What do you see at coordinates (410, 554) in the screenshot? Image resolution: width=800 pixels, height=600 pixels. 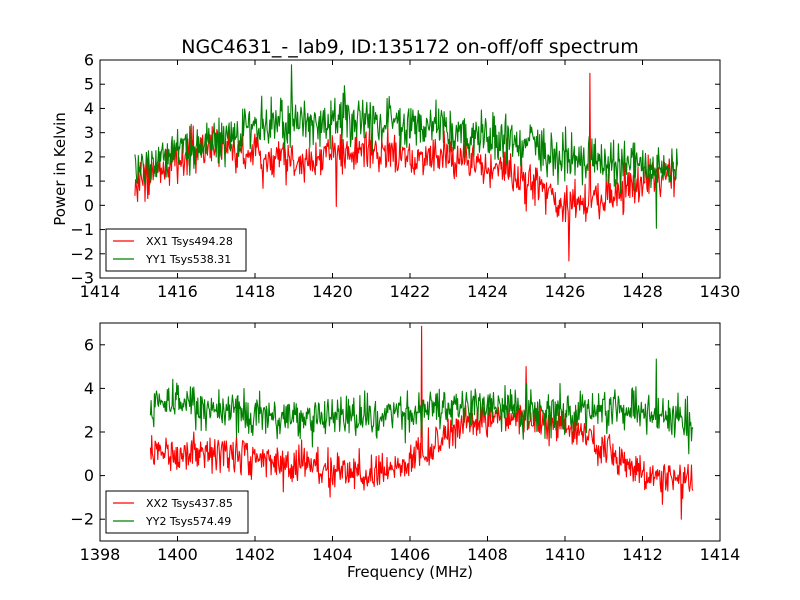 I see `x-tick-label: 1406` at bounding box center [410, 554].